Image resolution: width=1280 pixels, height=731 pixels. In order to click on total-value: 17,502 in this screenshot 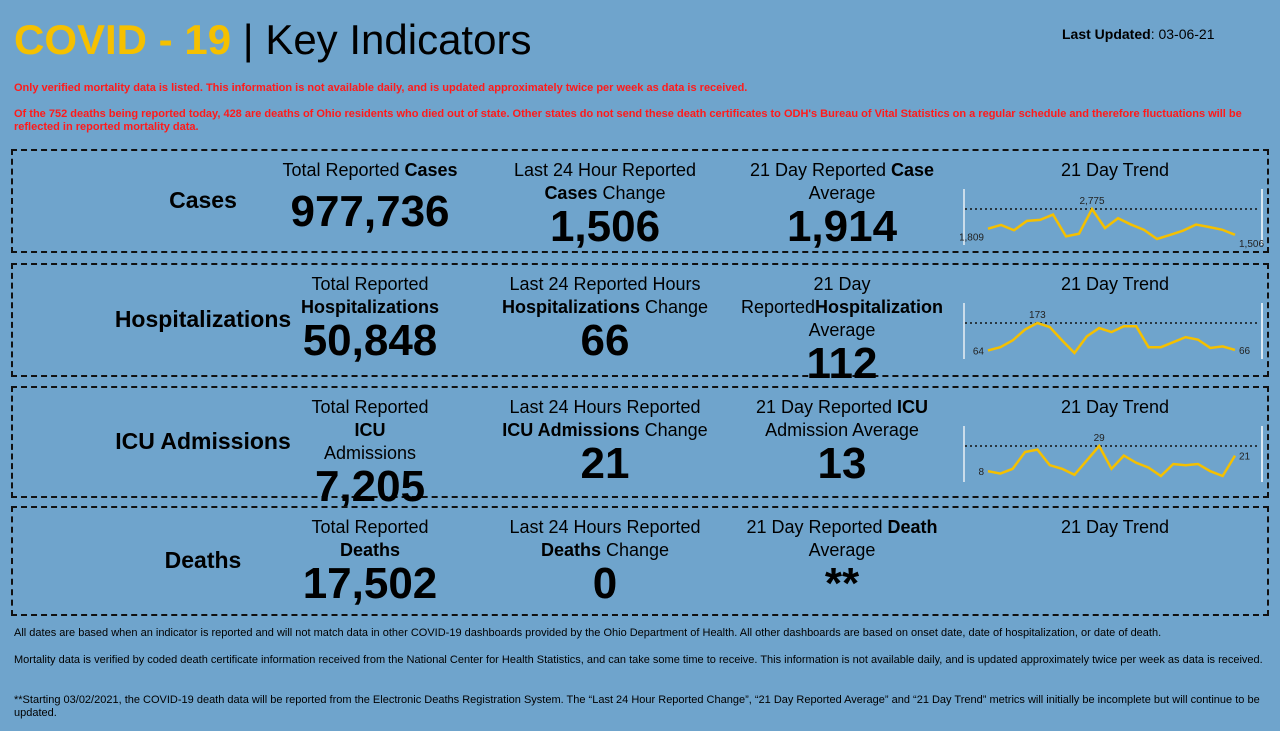, I will do `click(370, 583)`.